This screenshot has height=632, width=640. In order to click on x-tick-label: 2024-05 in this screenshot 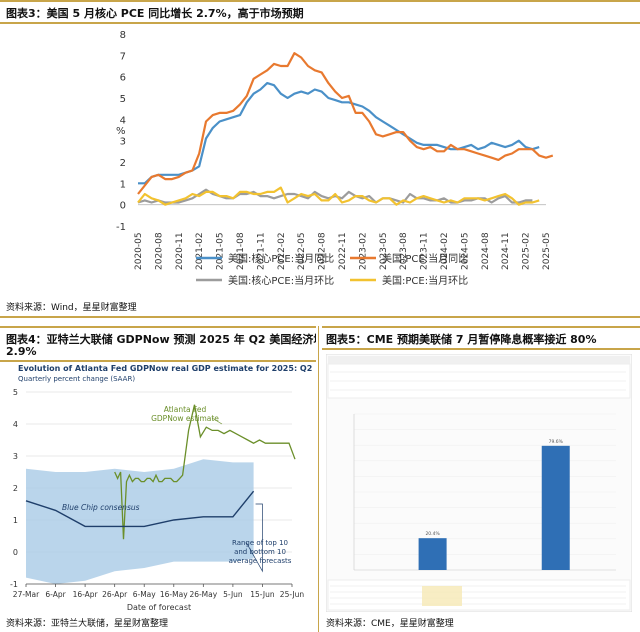, I will do `click(465, 251)`.